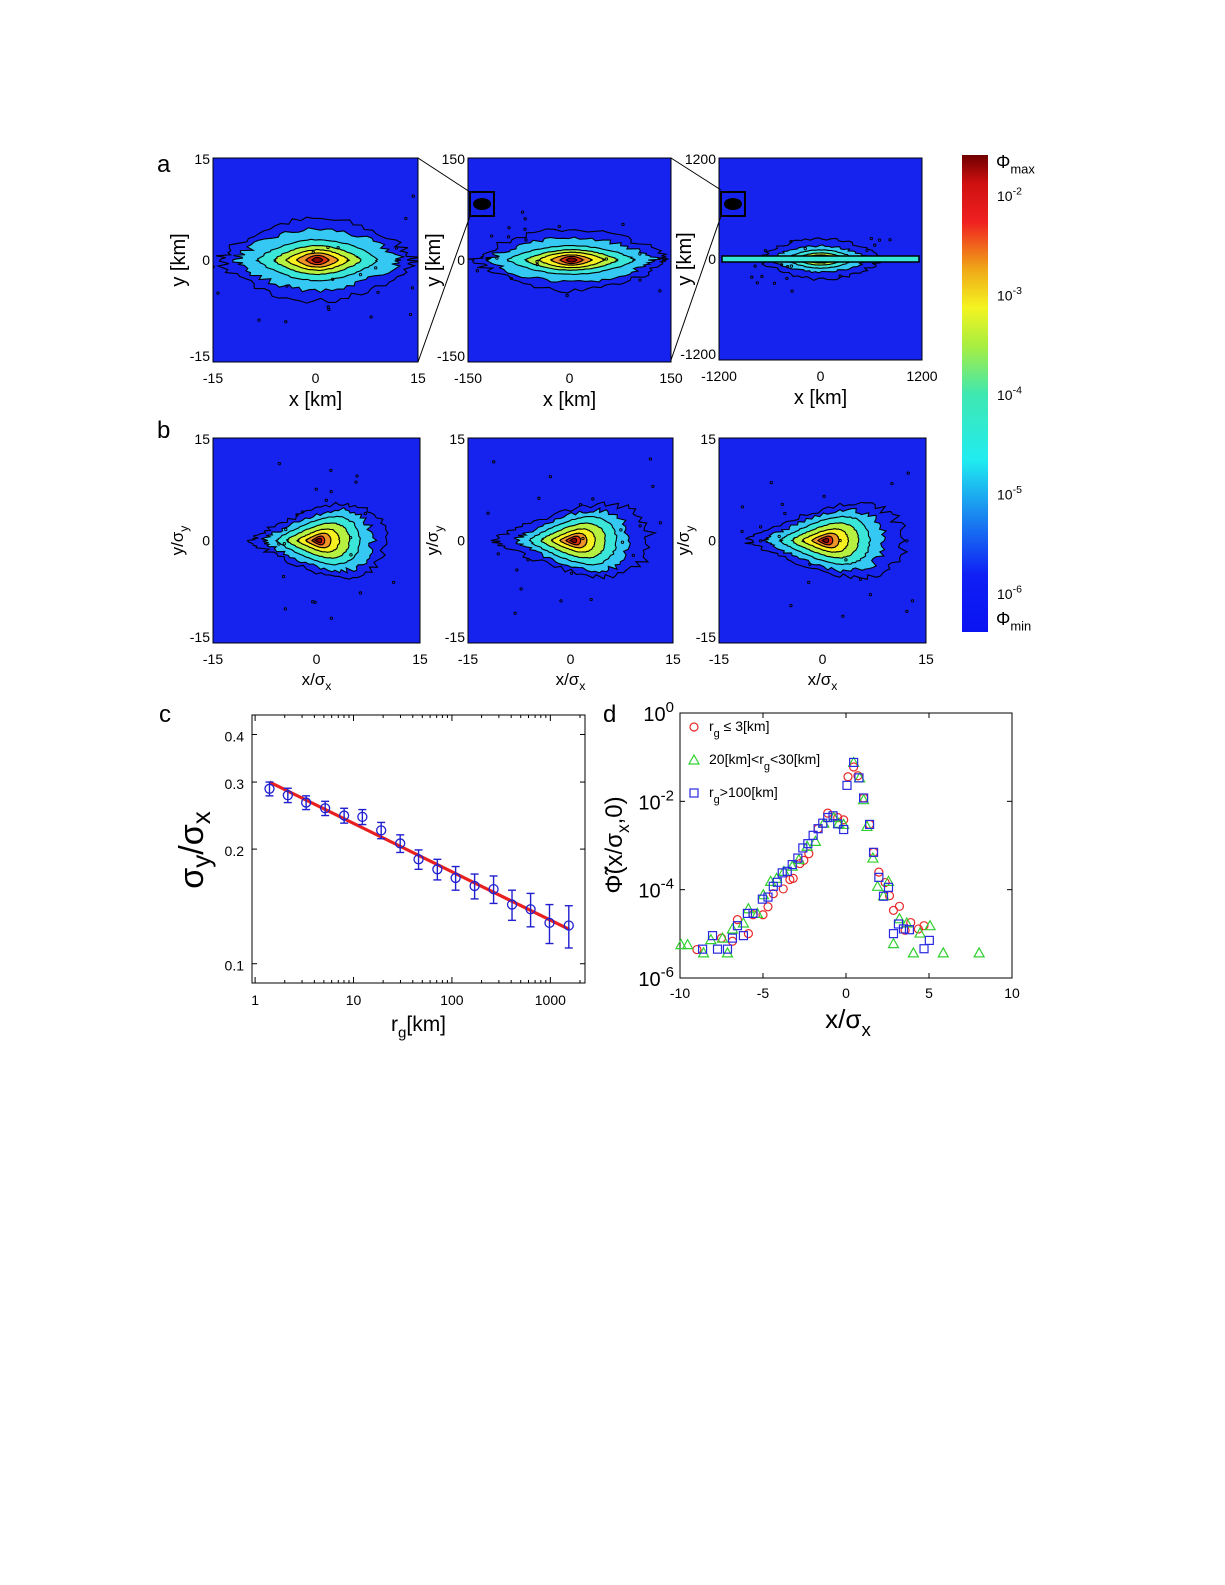 The image size is (1225, 1585). What do you see at coordinates (975, 393) in the screenshot?
I see `colorbar-gradient` at bounding box center [975, 393].